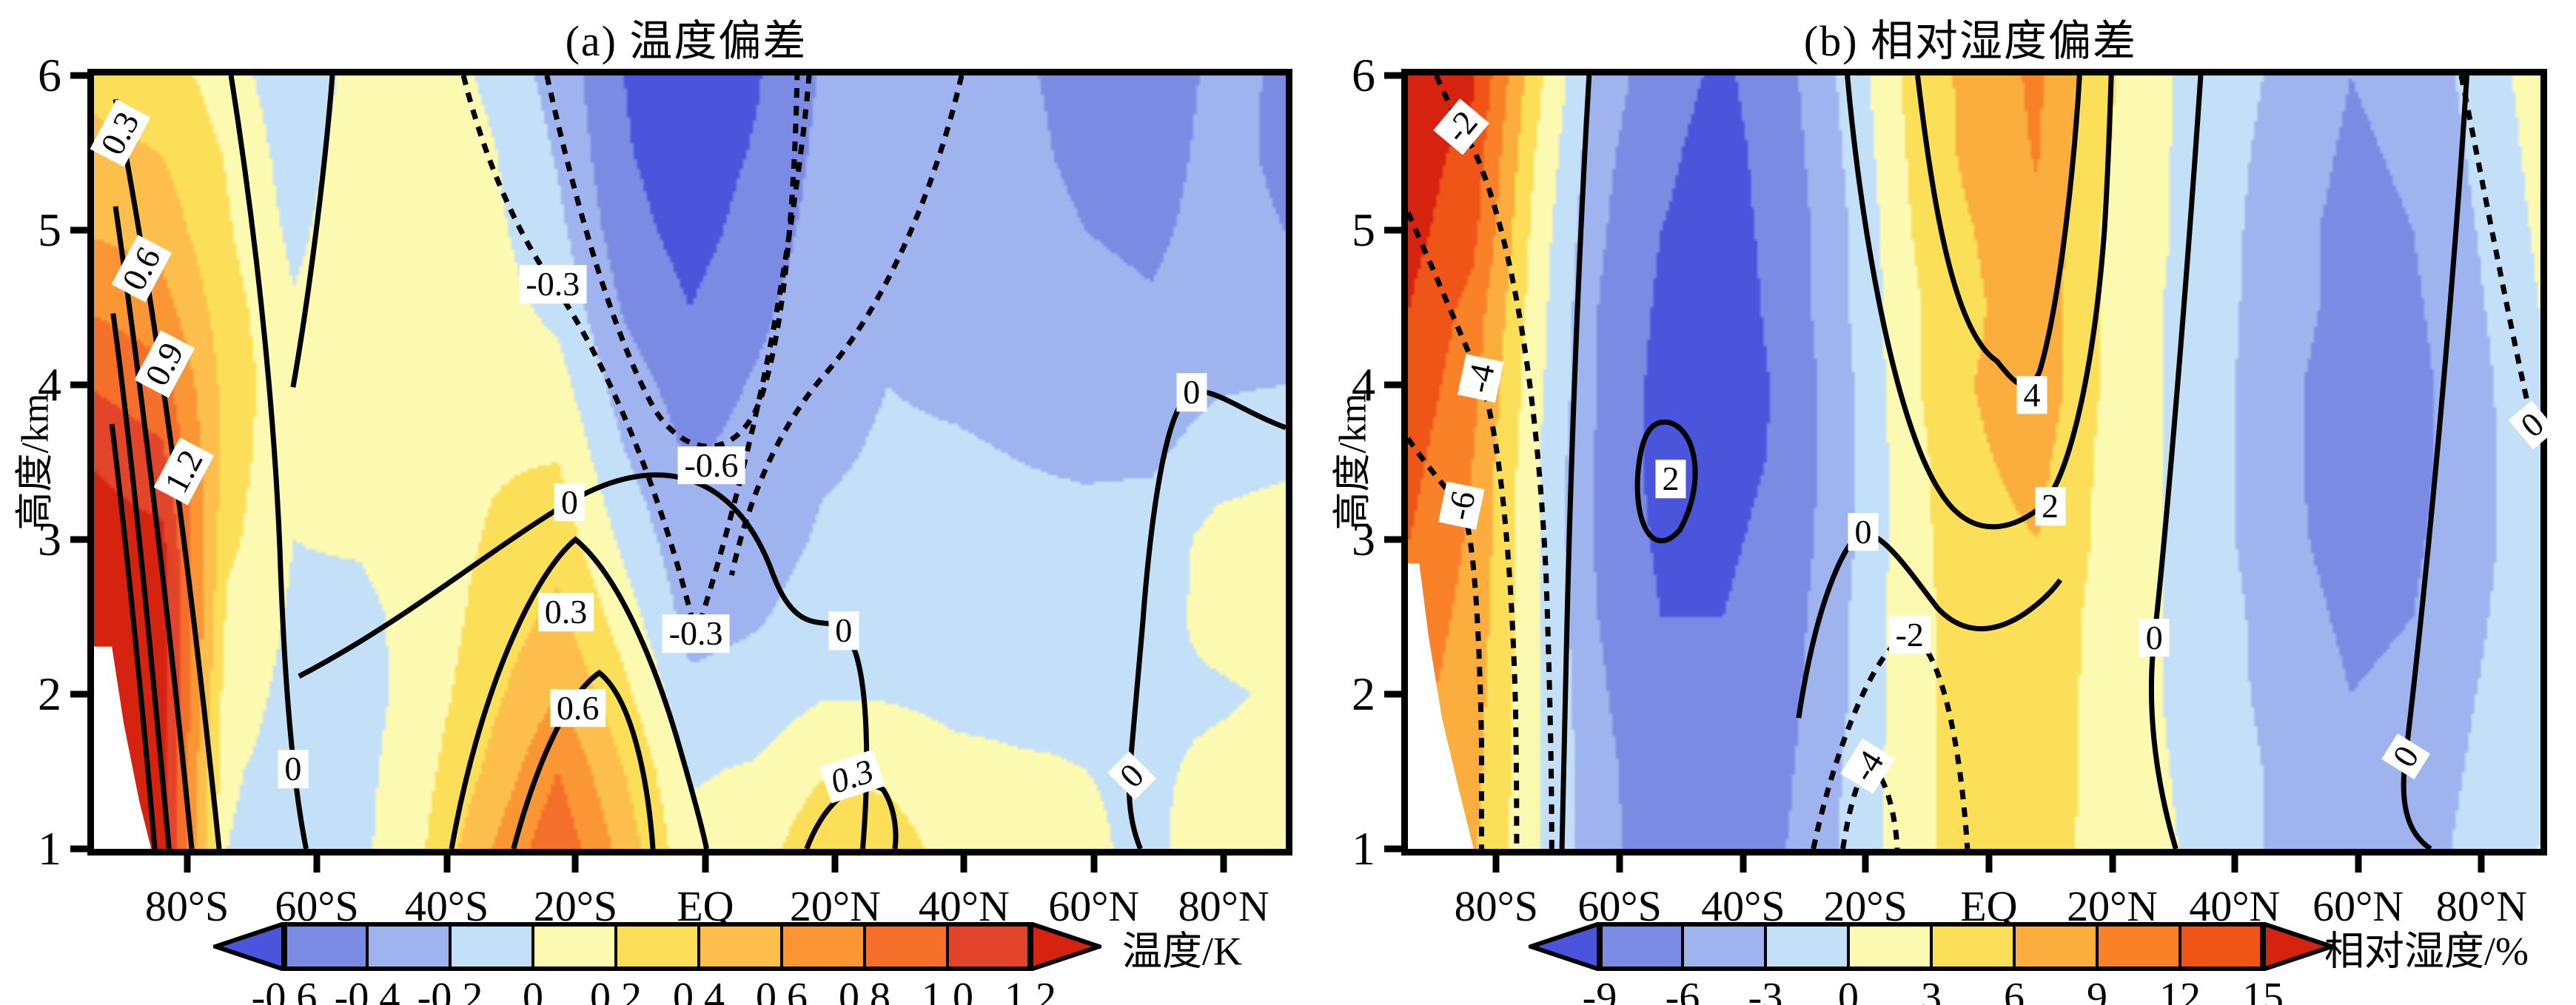 Image resolution: width=2576 pixels, height=1005 pixels. What do you see at coordinates (2180, 990) in the screenshot?
I see `colorbar-tick-label: 12` at bounding box center [2180, 990].